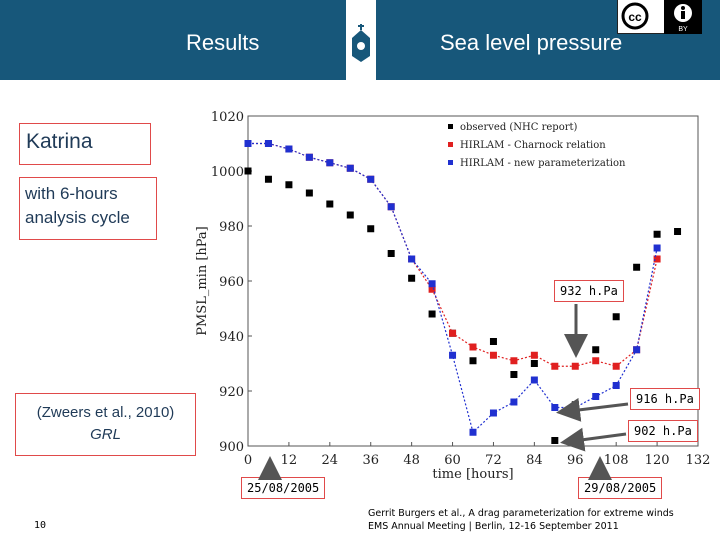 Image resolution: width=720 pixels, height=540 pixels. I want to click on x-tick-label: 60, so click(452, 460).